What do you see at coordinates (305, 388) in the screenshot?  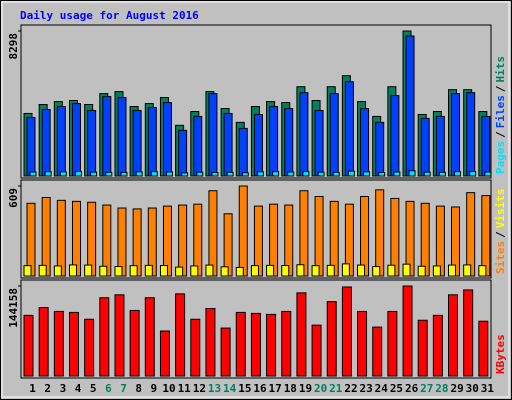 I see `x-tick-label: 19` at bounding box center [305, 388].